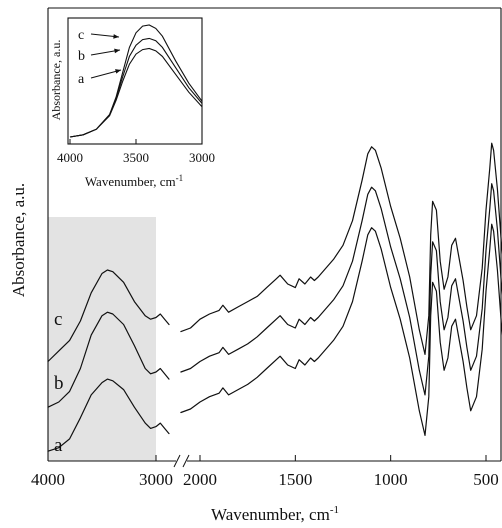 This screenshot has height=528, width=502. What do you see at coordinates (81, 79) in the screenshot?
I see `inset-series-label-a: a` at bounding box center [81, 79].